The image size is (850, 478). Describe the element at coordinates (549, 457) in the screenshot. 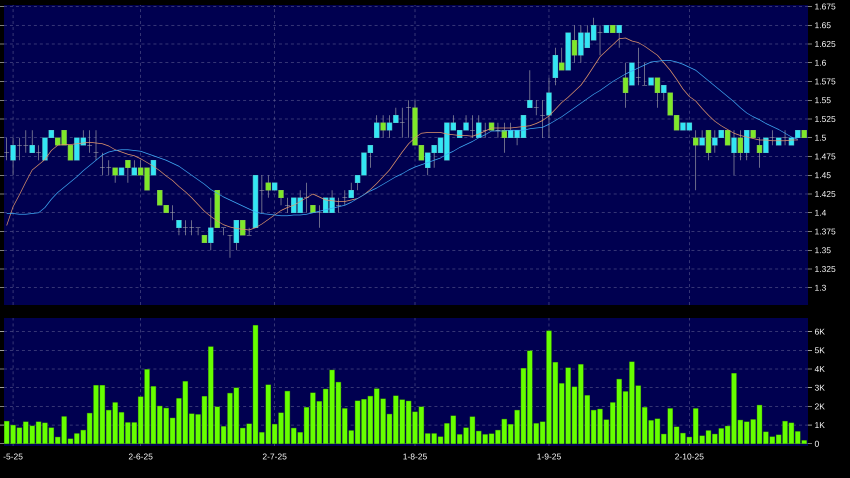

I see `x-tick-label: 1-9-25` at that location.